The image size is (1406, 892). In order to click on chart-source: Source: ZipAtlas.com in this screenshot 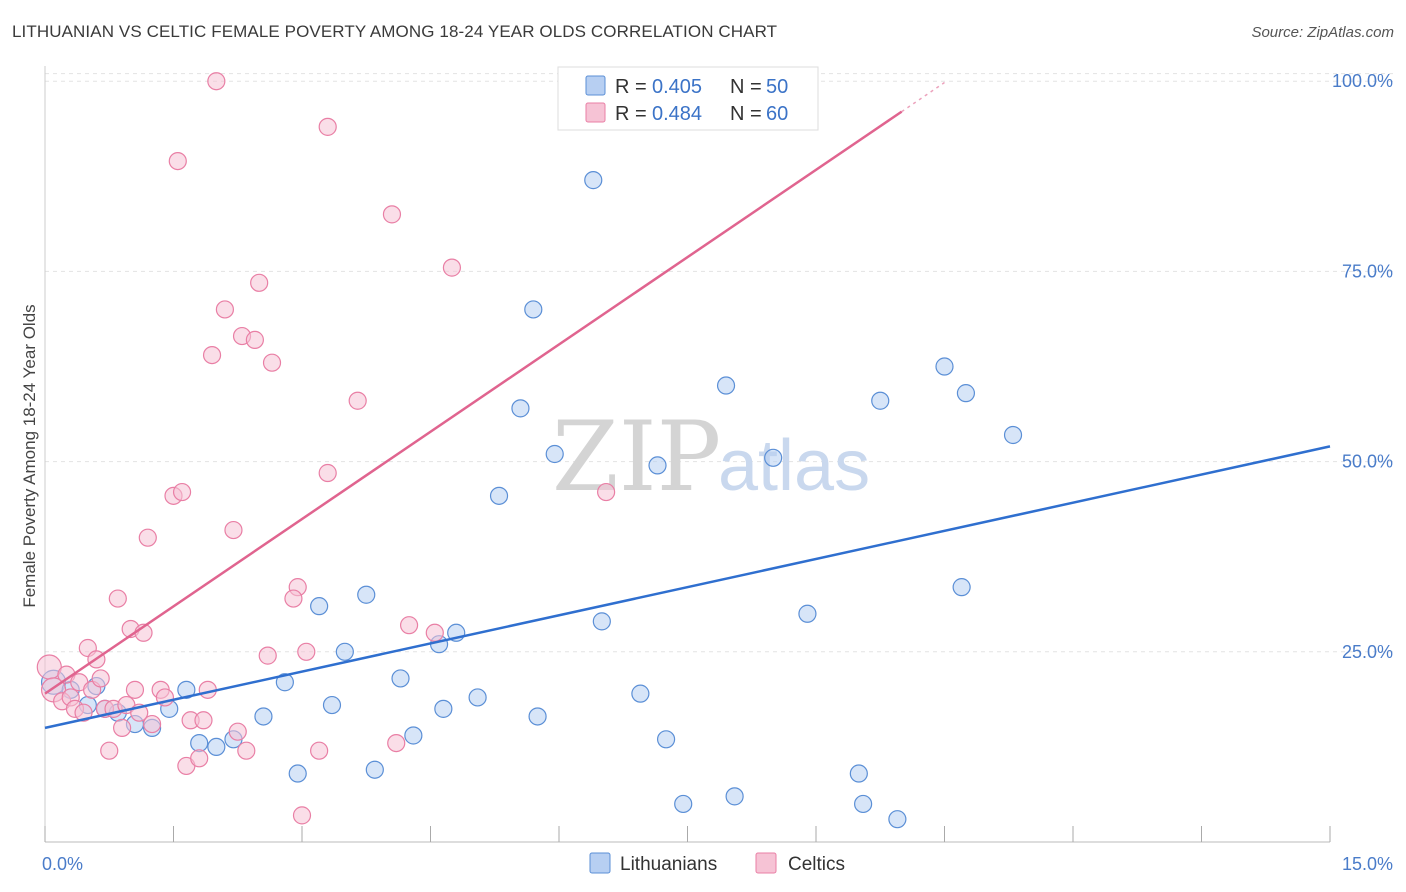, I will do `click(1322, 32)`.